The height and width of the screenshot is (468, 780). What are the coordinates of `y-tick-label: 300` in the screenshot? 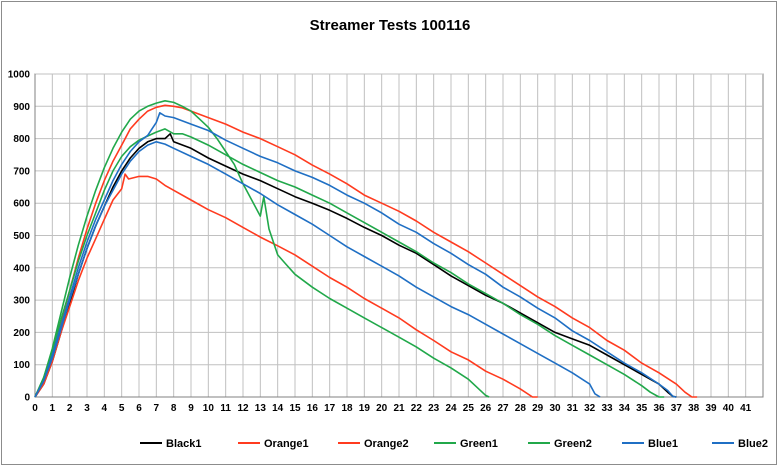 It's located at (21, 301).